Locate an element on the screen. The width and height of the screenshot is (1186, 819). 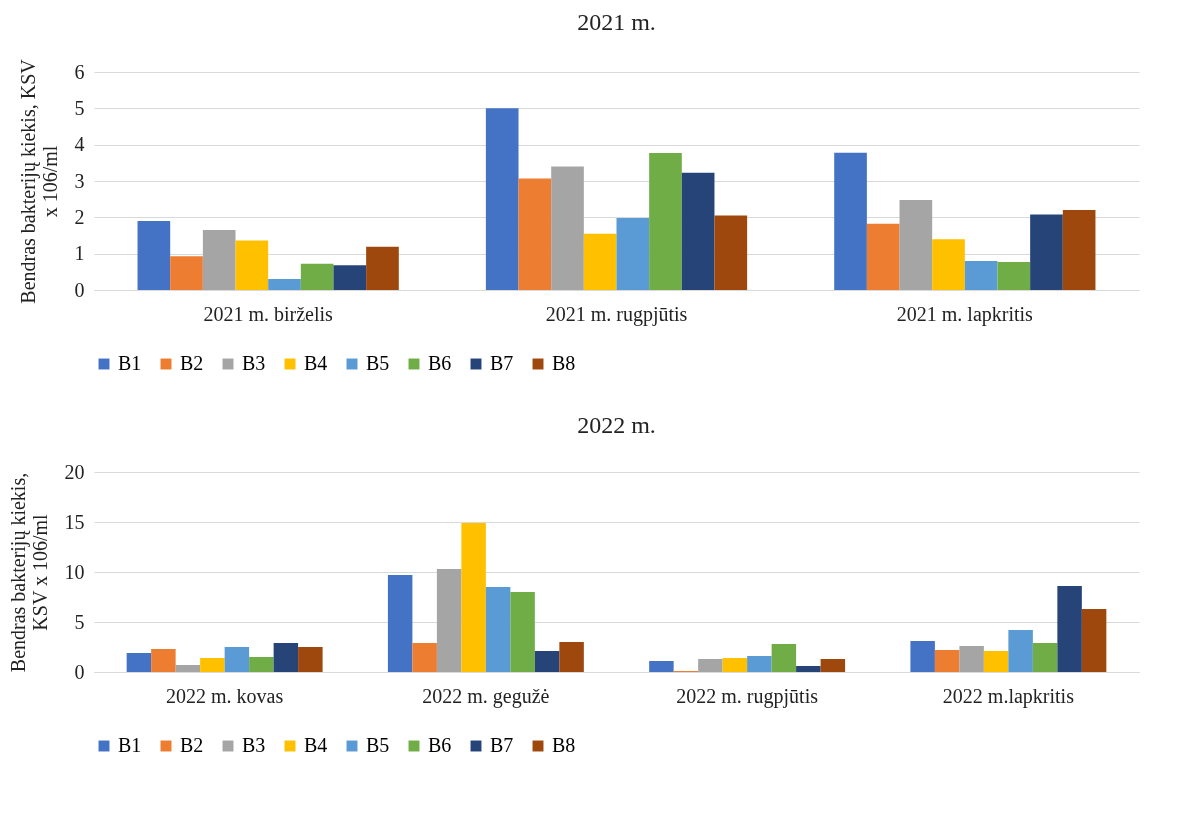
y-tick-label: 1 is located at coordinates (79, 253).